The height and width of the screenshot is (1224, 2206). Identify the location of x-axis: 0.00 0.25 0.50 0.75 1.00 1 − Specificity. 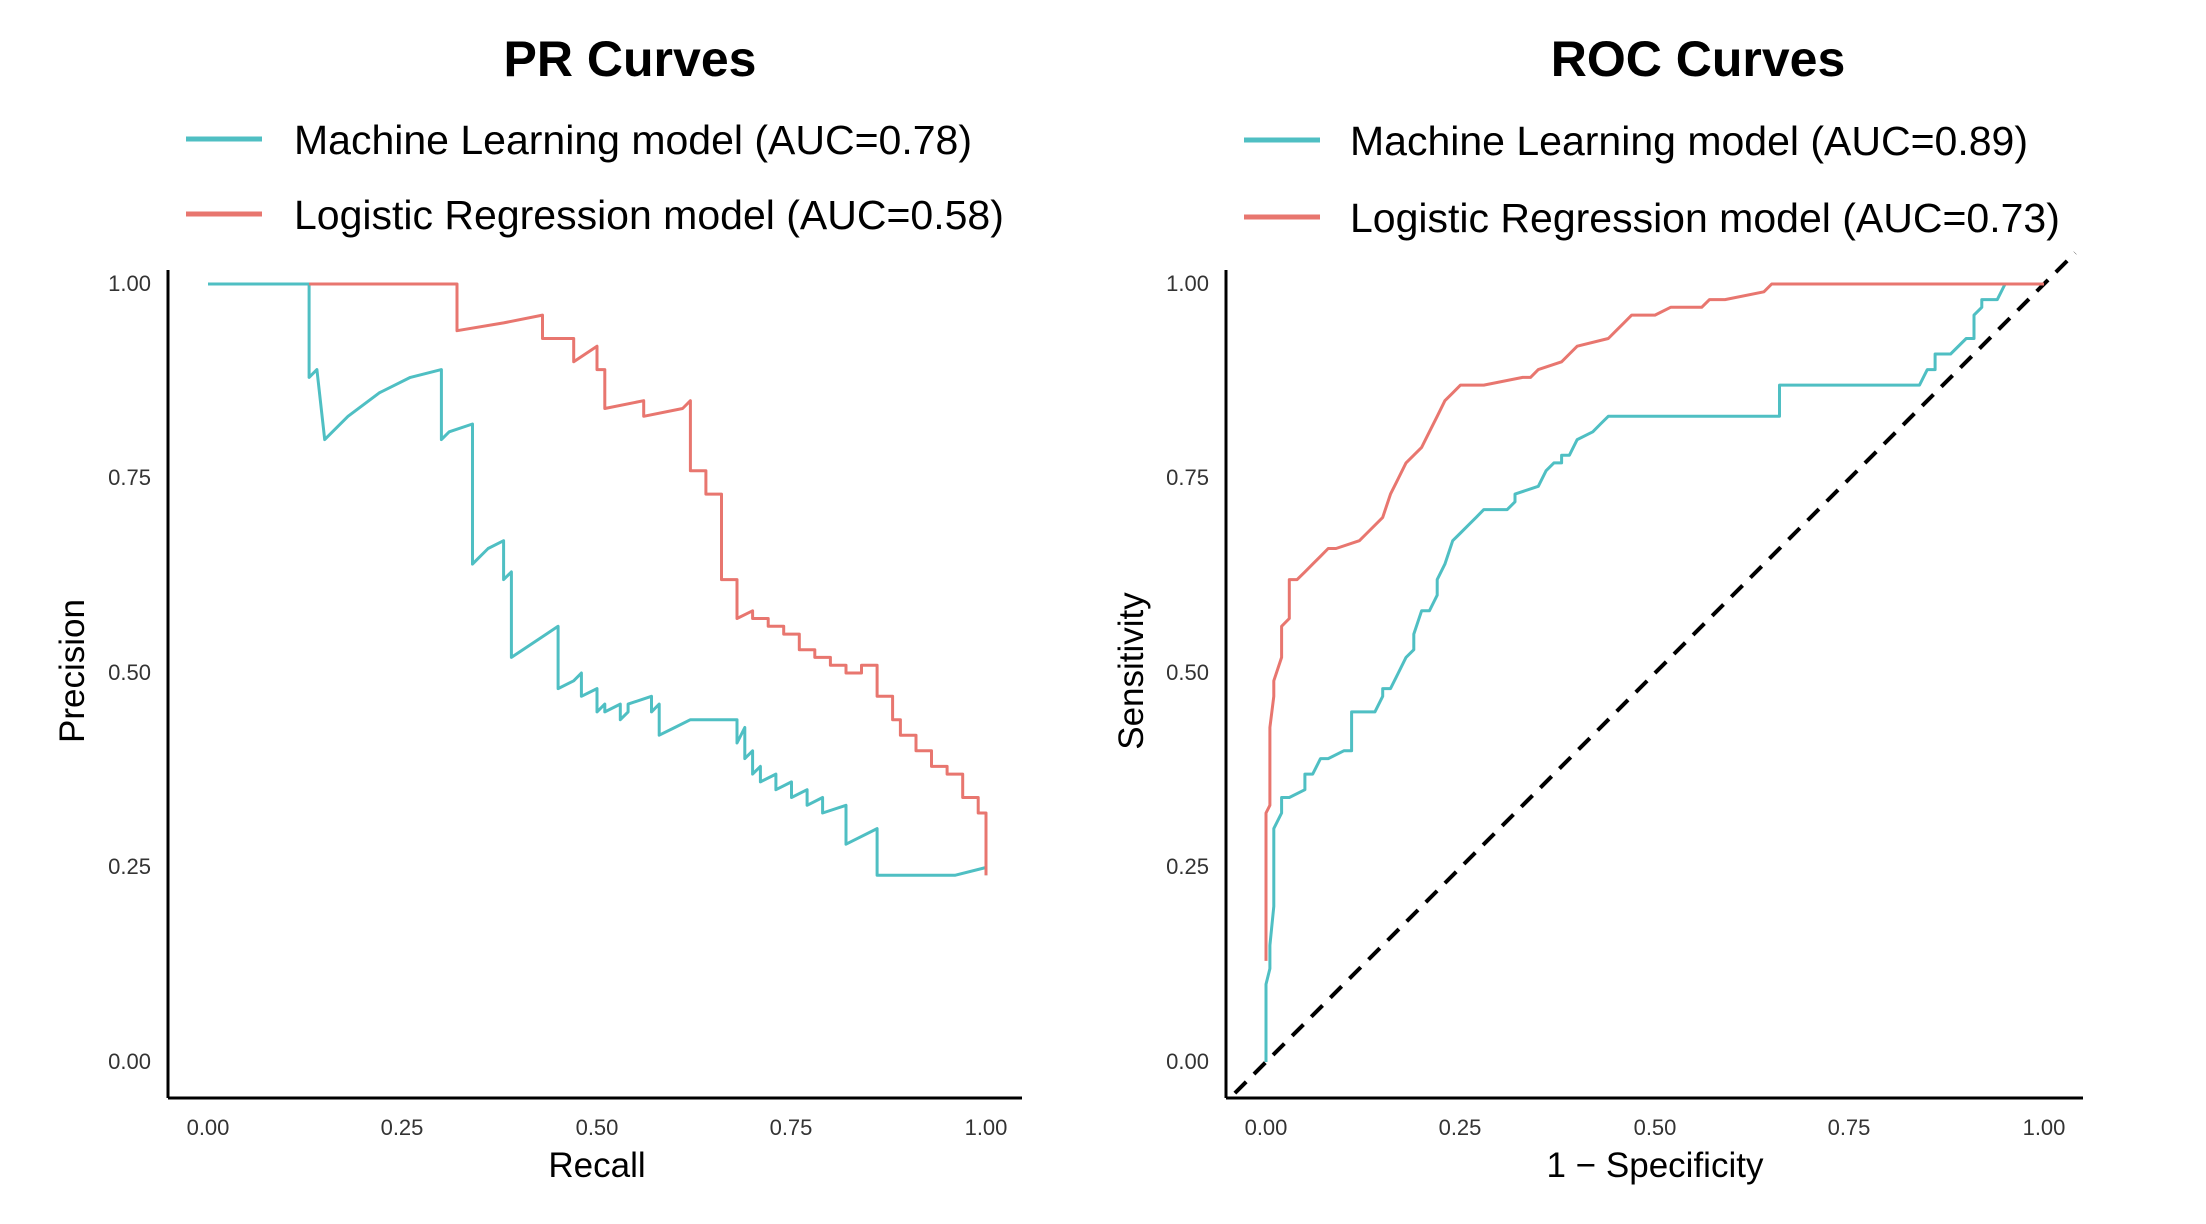
(1654, 1140).